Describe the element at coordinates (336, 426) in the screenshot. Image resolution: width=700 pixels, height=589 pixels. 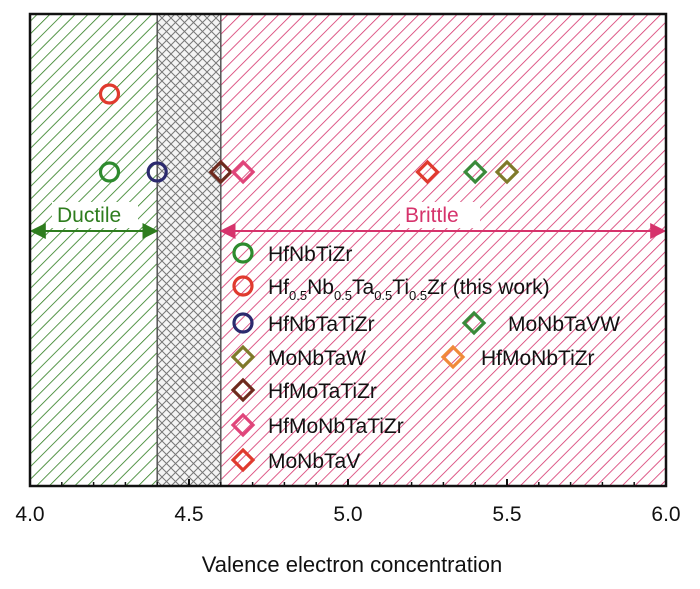
I see `legend-label: HfMoNbTaTiZr` at that location.